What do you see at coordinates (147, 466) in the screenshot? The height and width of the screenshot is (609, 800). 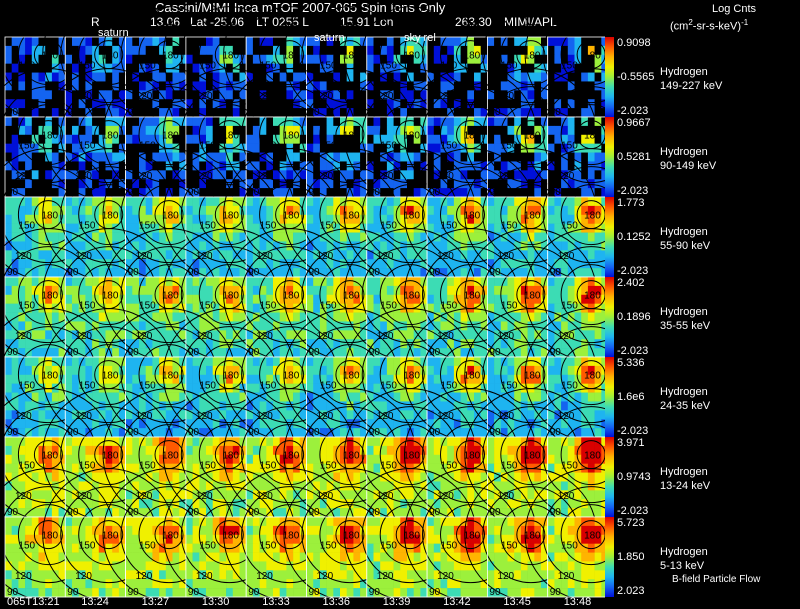 I see `contour-label: 150` at bounding box center [147, 466].